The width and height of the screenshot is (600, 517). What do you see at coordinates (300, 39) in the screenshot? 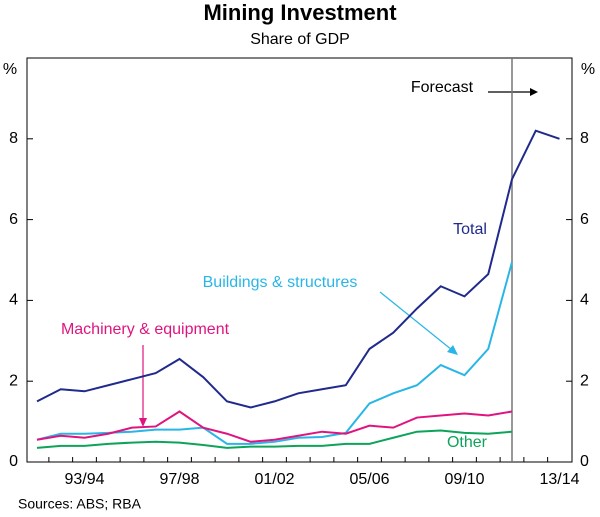
I see `chart-subtitle: Share of GDP` at bounding box center [300, 39].